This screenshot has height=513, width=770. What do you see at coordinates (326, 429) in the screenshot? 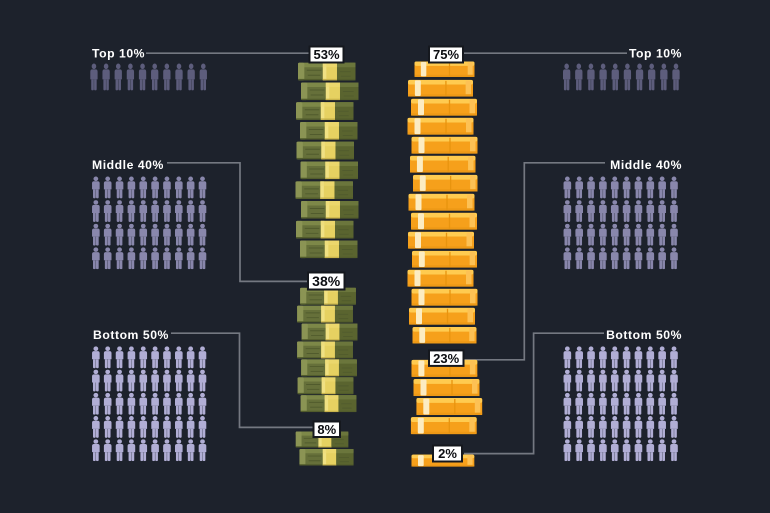
I see `svg-text: 8%` at bounding box center [326, 429].